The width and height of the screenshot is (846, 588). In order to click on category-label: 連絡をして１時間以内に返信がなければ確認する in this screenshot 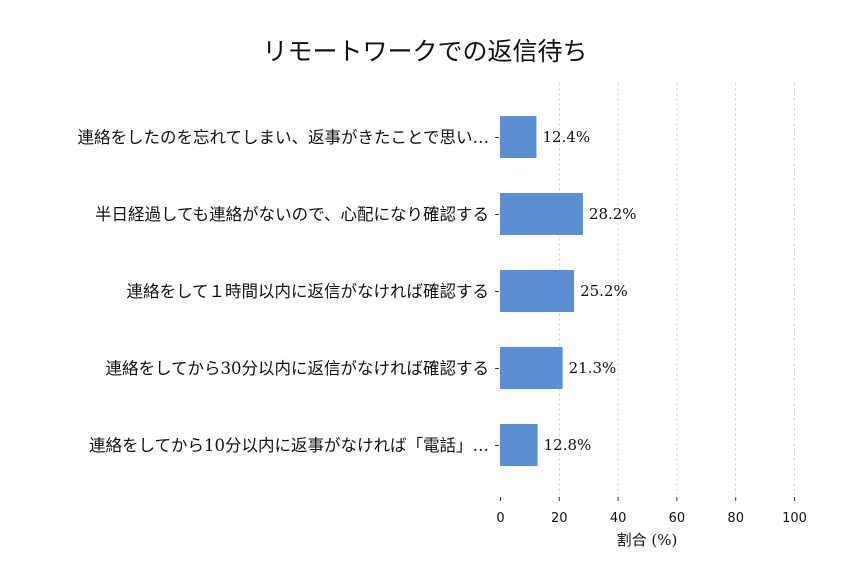, I will do `click(307, 291)`.